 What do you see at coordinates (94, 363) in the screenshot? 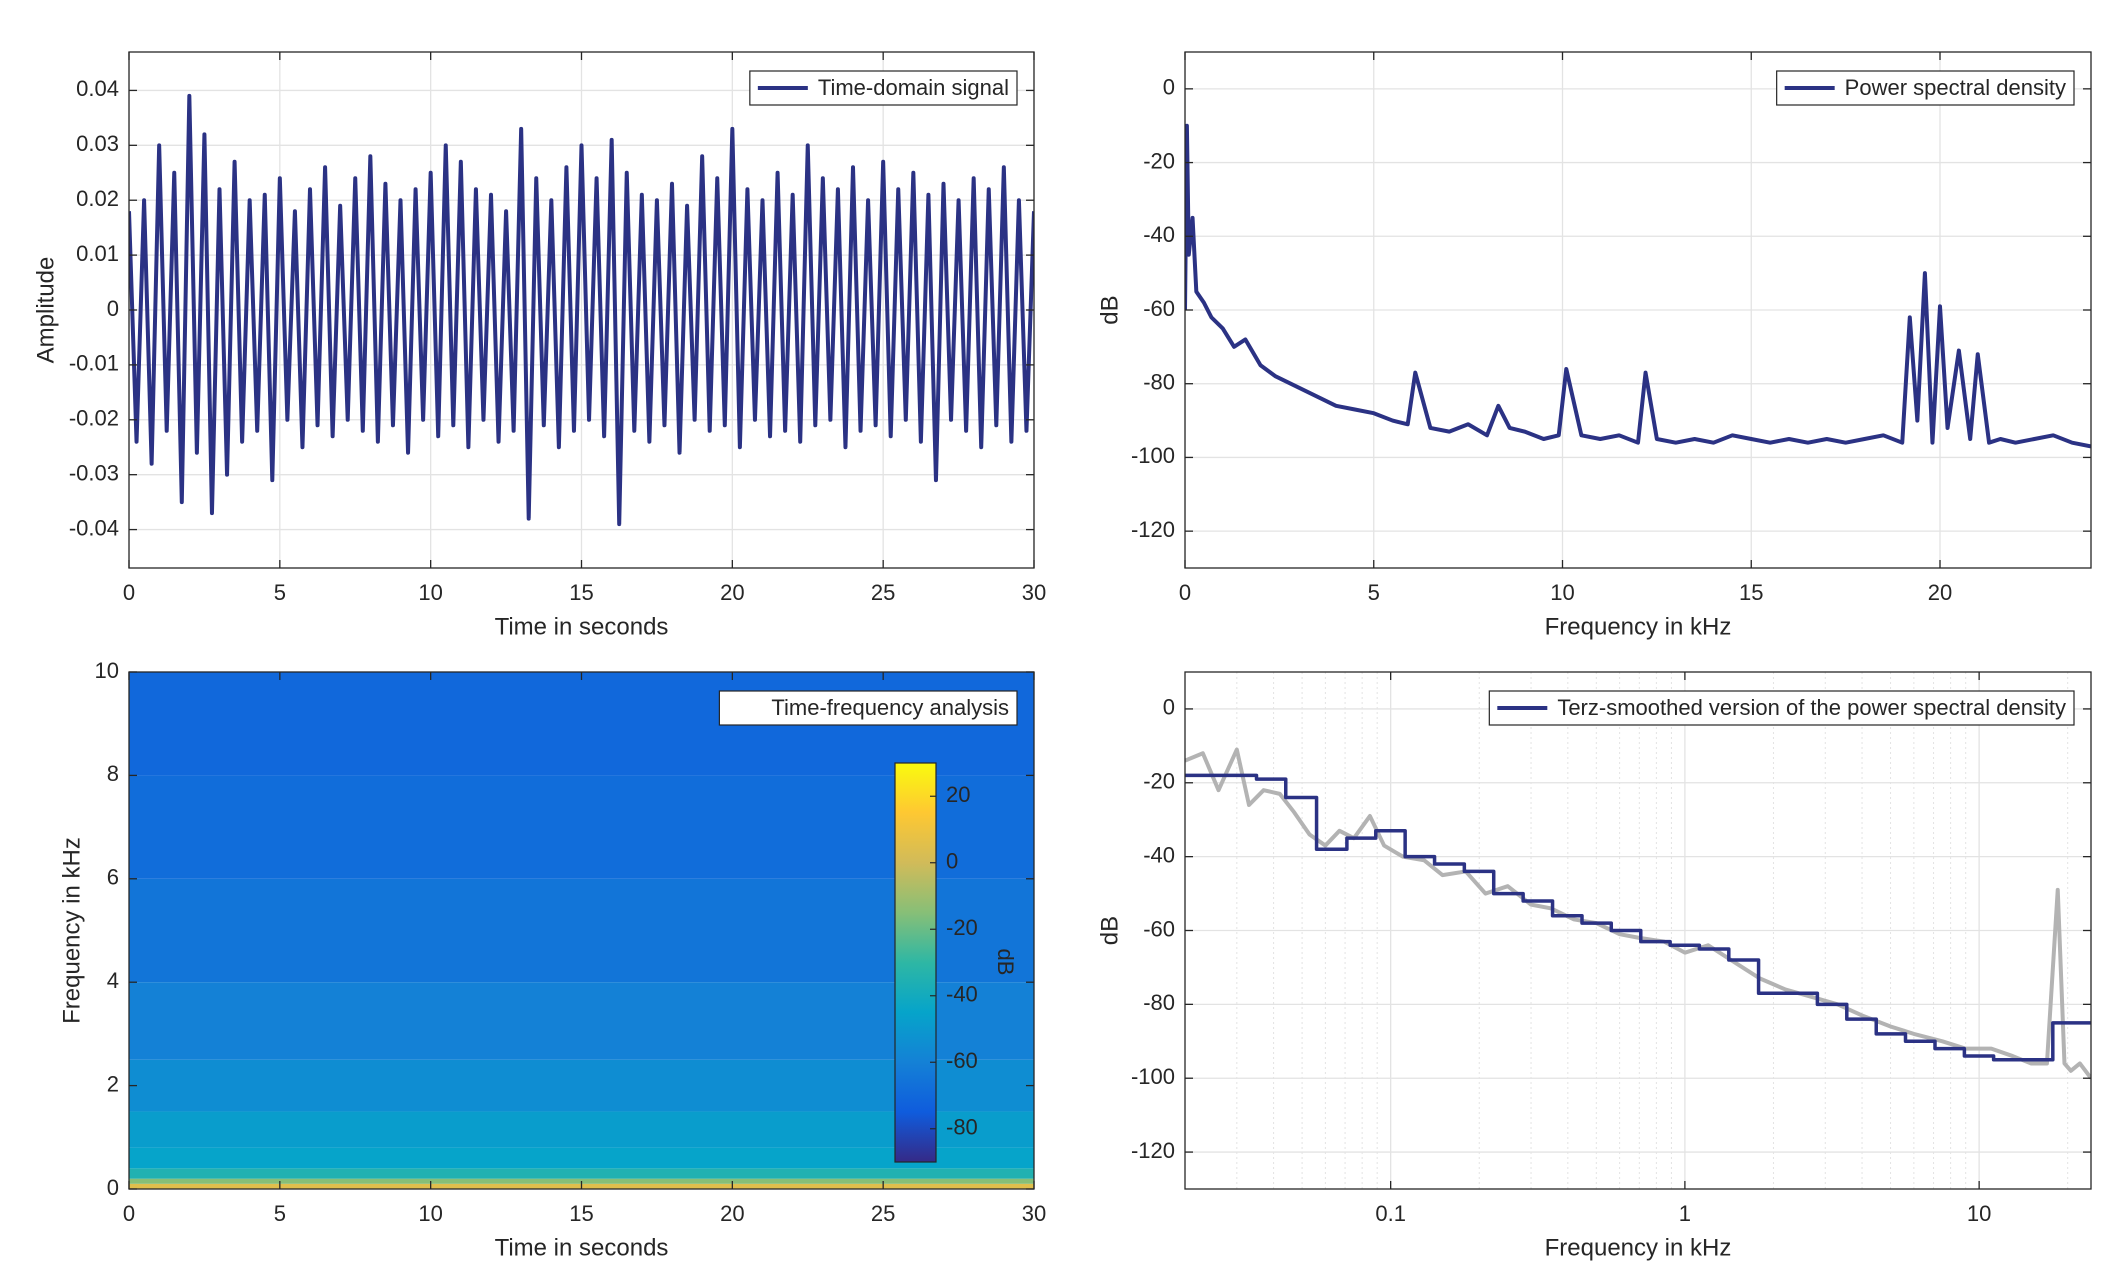
I see `y-tick-label: -0.01` at bounding box center [94, 363].